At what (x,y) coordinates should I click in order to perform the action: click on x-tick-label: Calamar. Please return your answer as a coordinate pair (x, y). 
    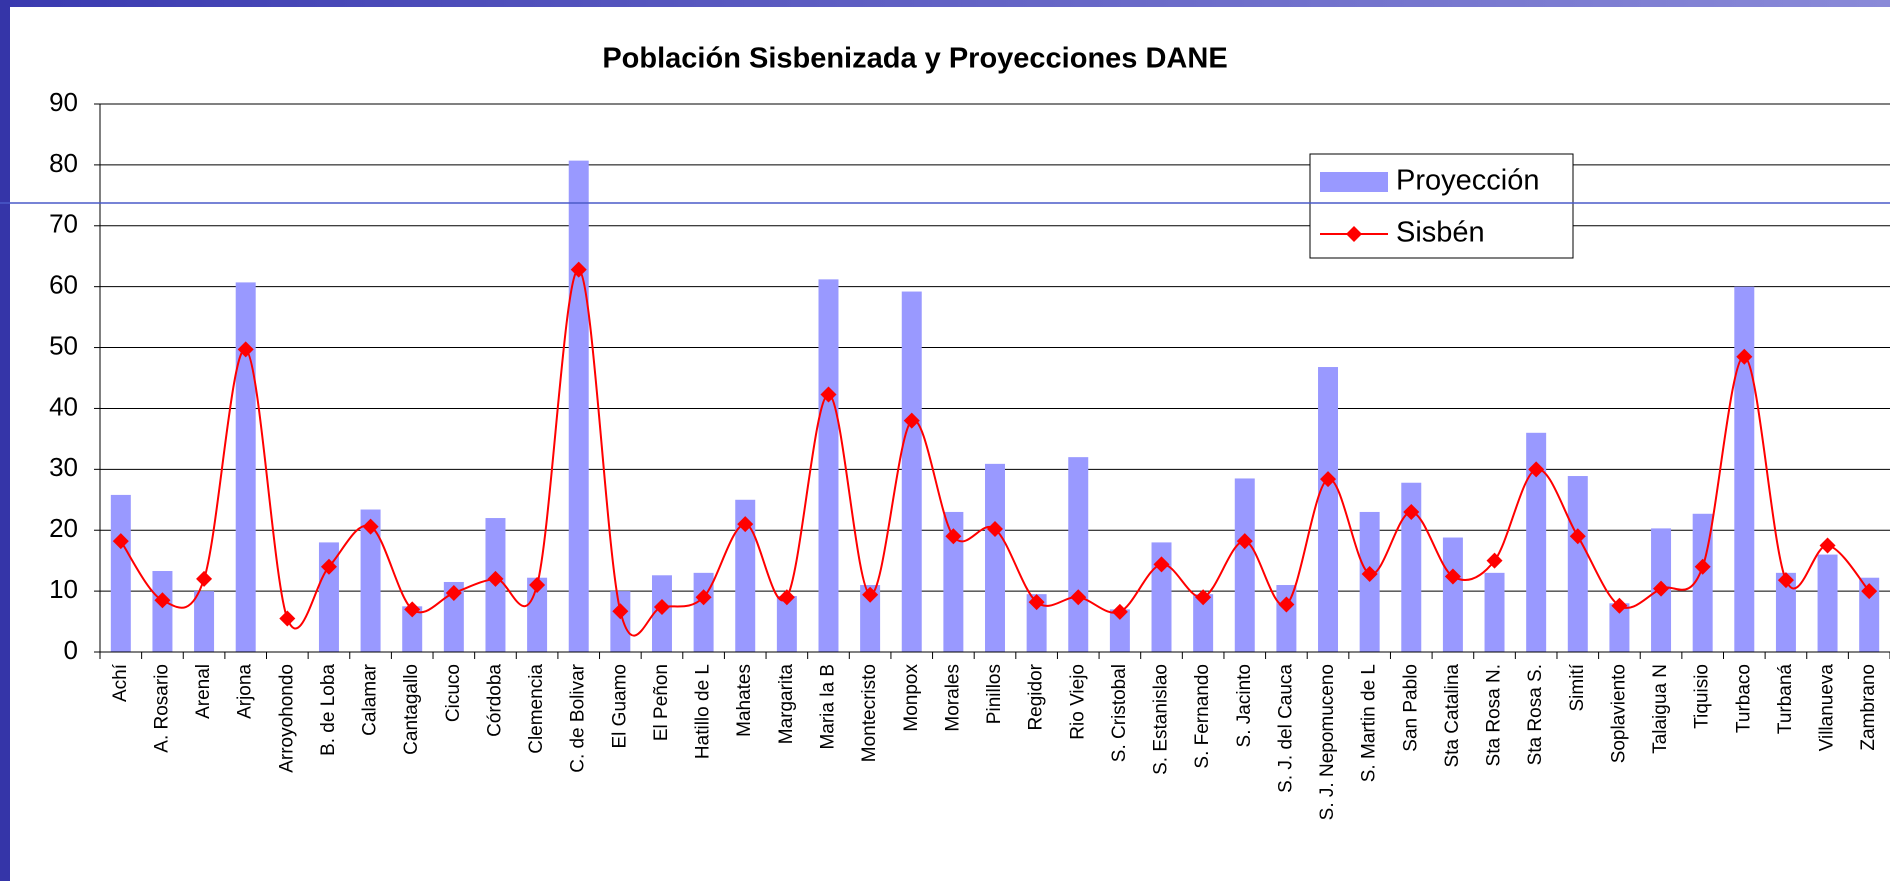
    Looking at the image, I should click on (370, 699).